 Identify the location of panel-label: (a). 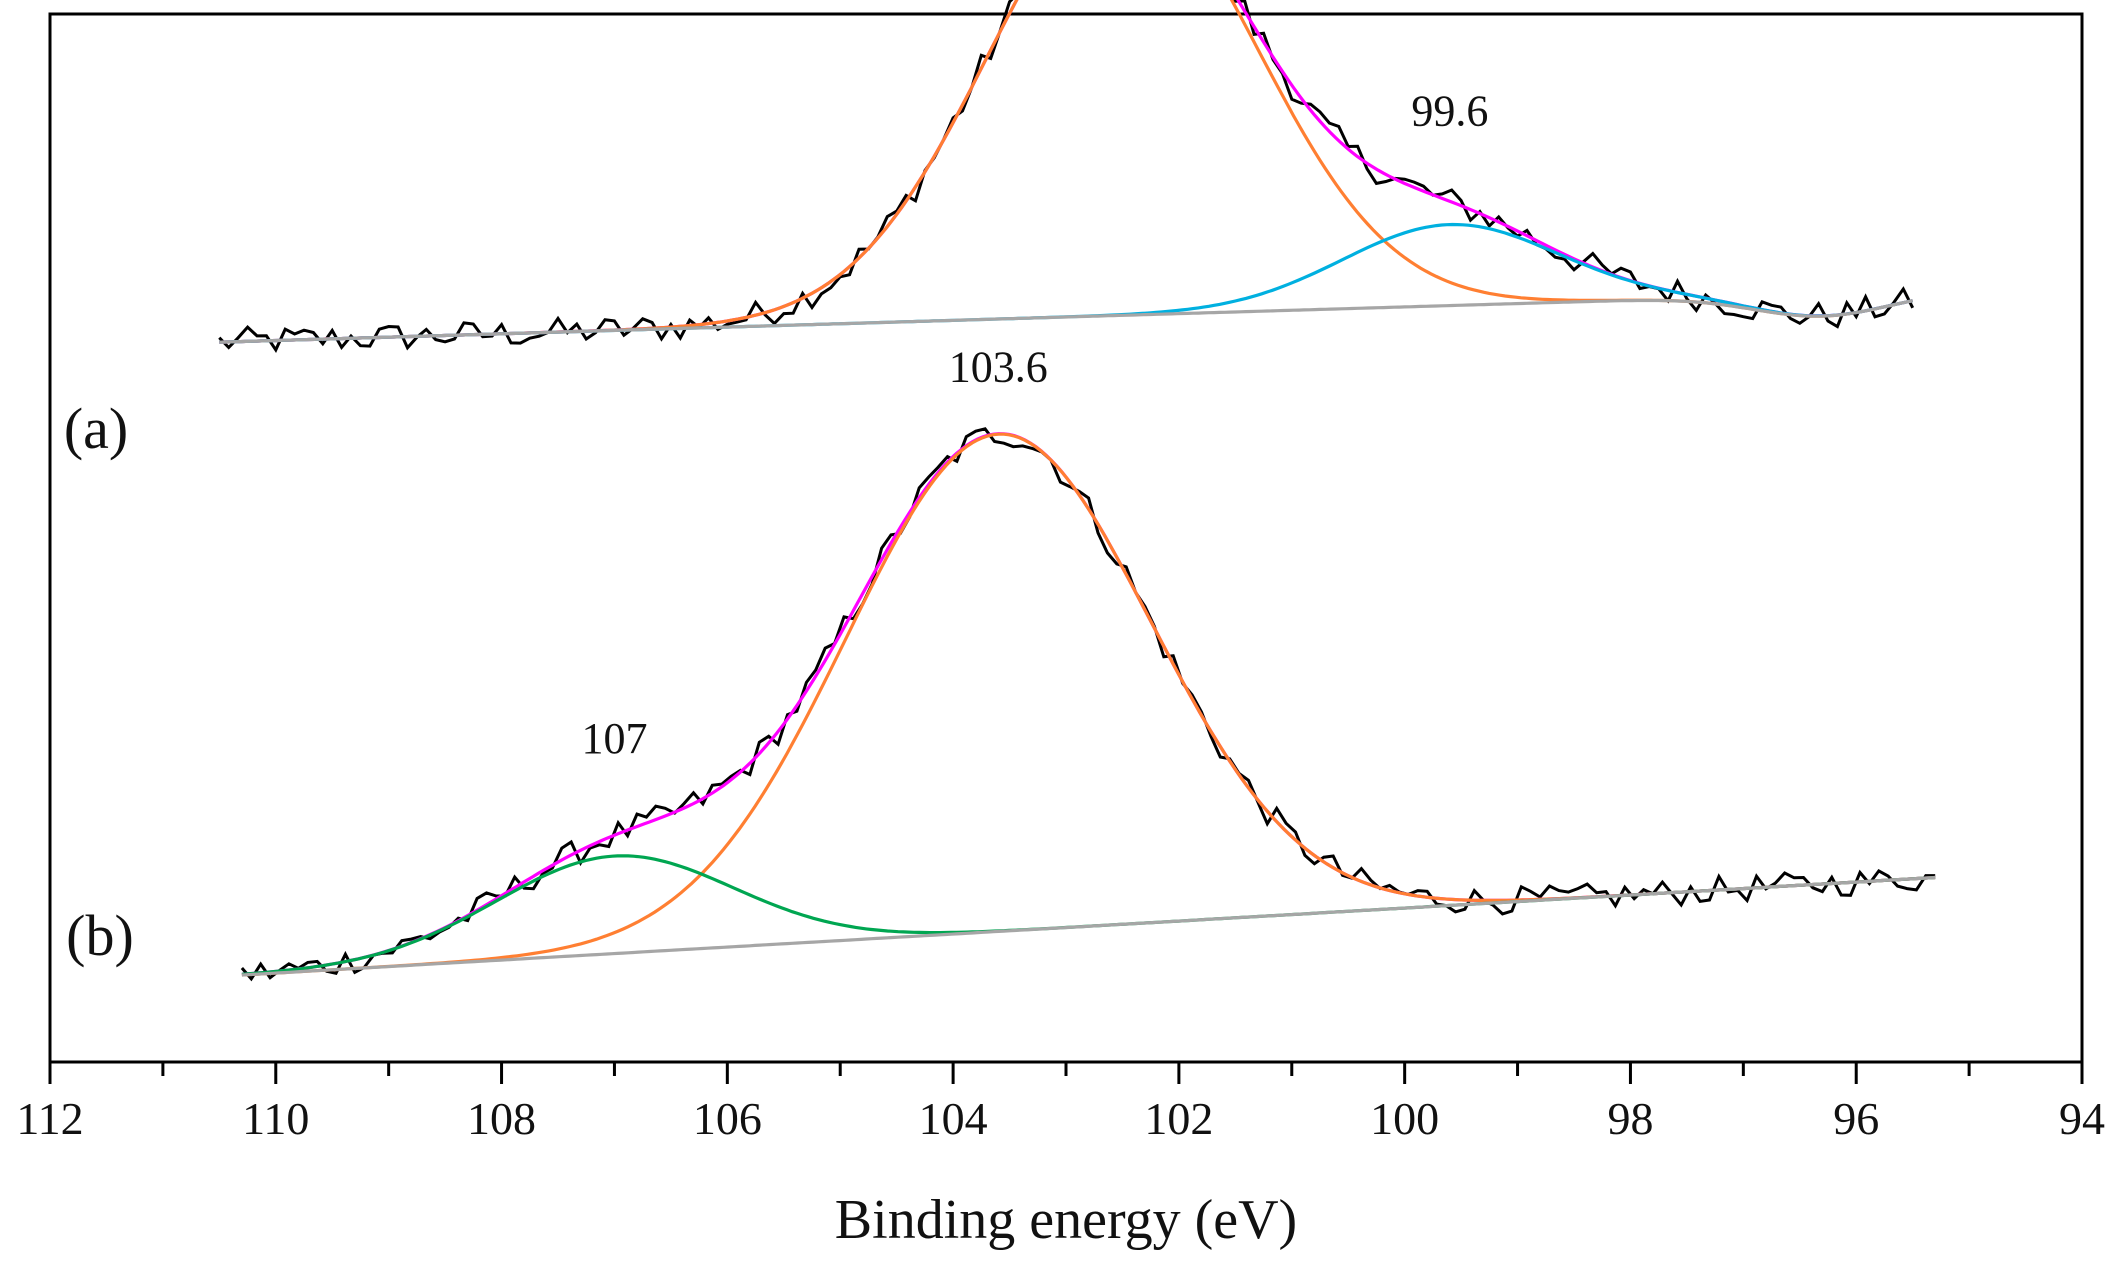
(96, 428).